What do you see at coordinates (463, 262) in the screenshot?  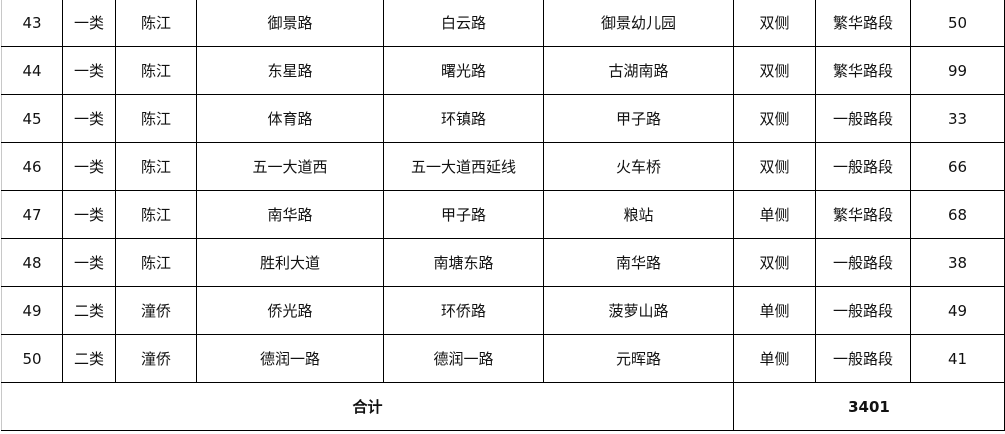 I see `start-point-cell: 南塘东路` at bounding box center [463, 262].